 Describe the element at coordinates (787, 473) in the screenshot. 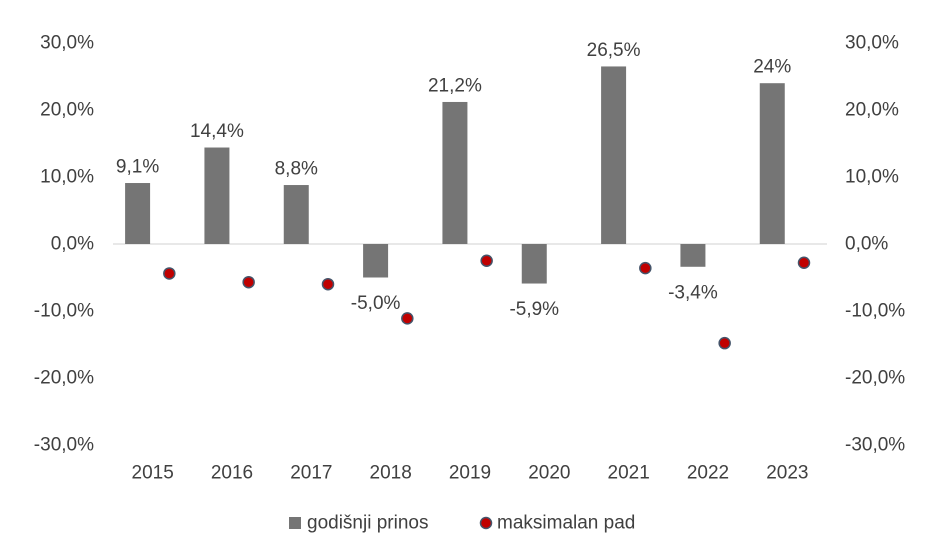

I see `x-tick-label: 2023` at that location.